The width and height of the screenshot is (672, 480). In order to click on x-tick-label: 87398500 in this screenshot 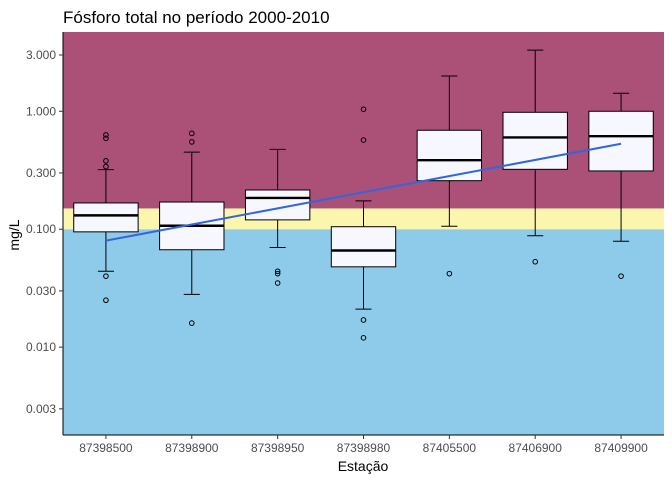, I will do `click(106, 448)`.